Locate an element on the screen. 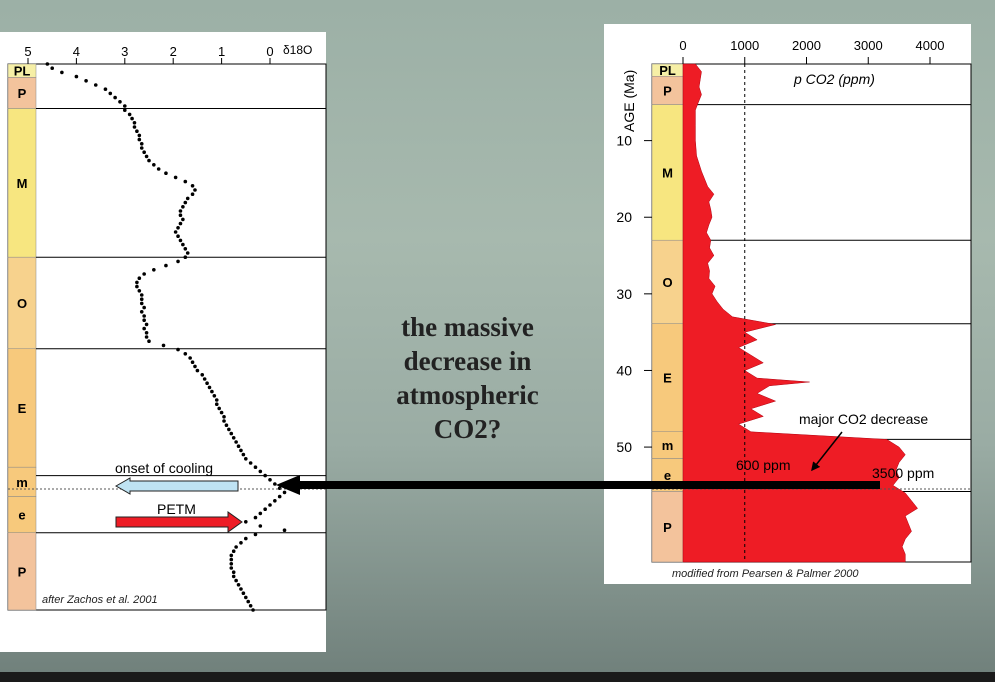 The image size is (995, 682). left-x-axis: 5 4 3 2 1 0 is located at coordinates (149, 54).